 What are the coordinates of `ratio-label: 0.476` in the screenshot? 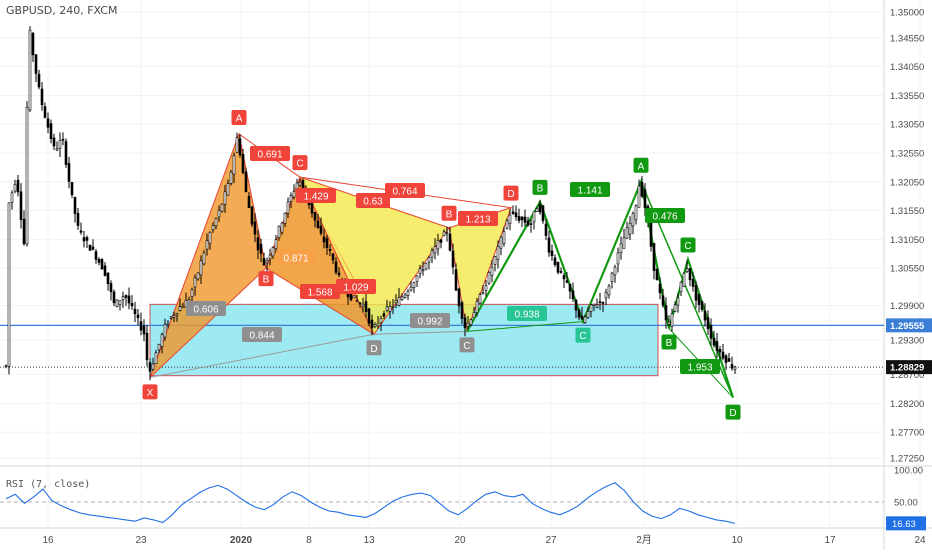 It's located at (665, 215).